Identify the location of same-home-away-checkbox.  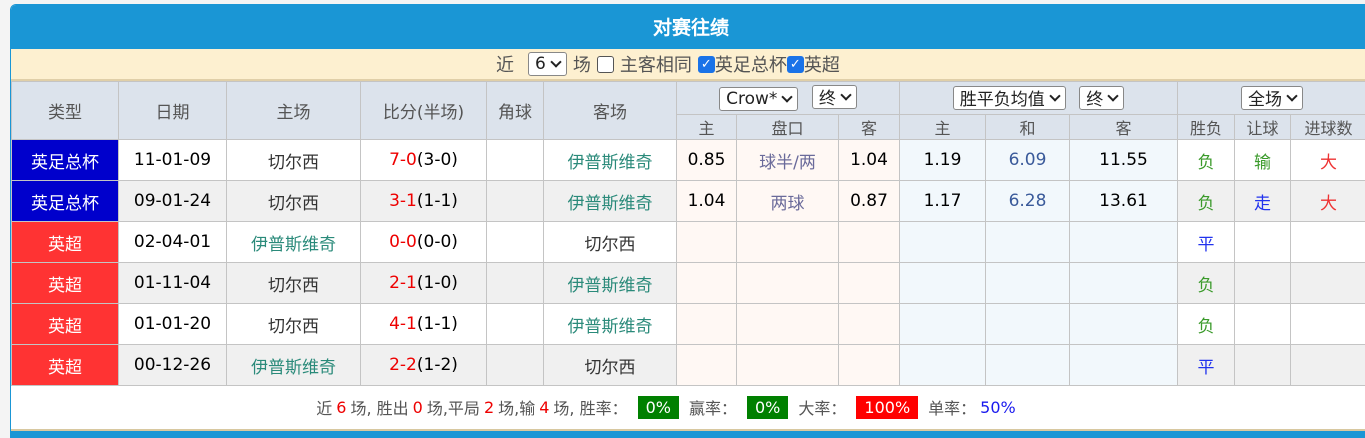
(605, 64).